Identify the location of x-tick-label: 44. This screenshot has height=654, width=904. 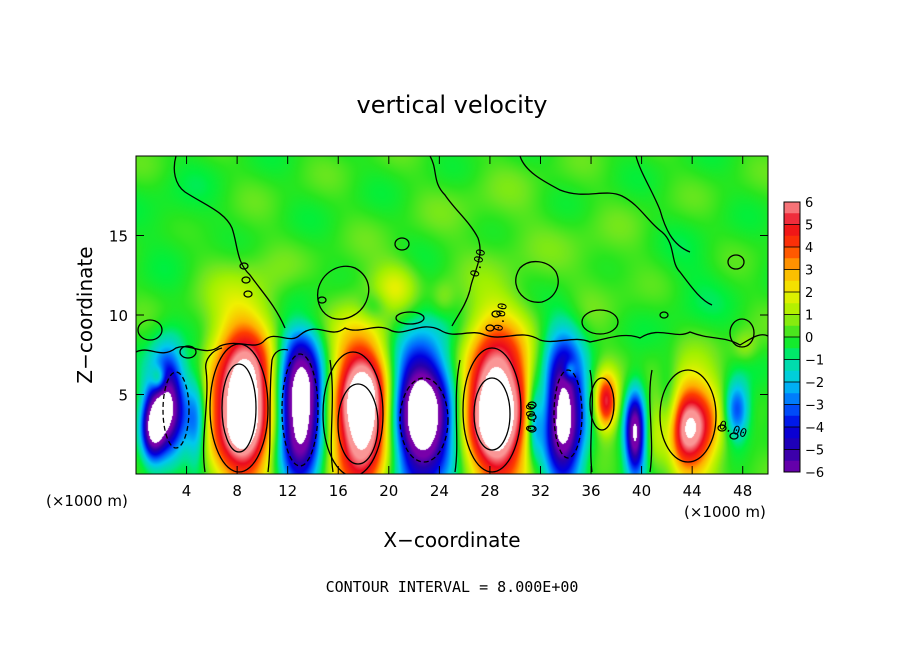
(692, 491).